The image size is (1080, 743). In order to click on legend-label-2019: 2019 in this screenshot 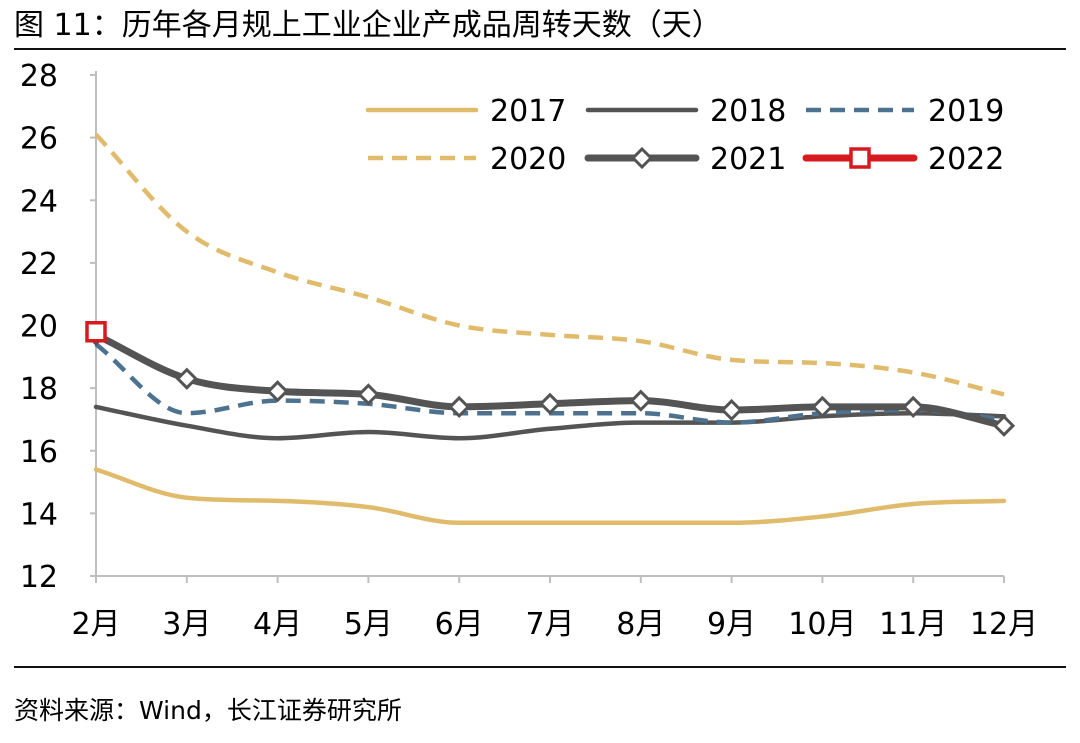, I will do `click(966, 111)`.